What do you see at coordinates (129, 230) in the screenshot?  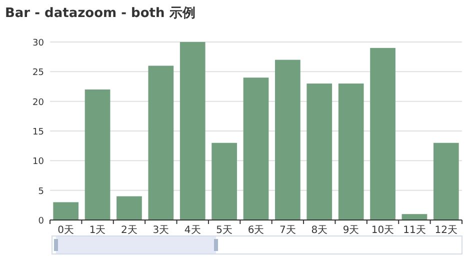 I see `x-tick-label: 2天` at bounding box center [129, 230].